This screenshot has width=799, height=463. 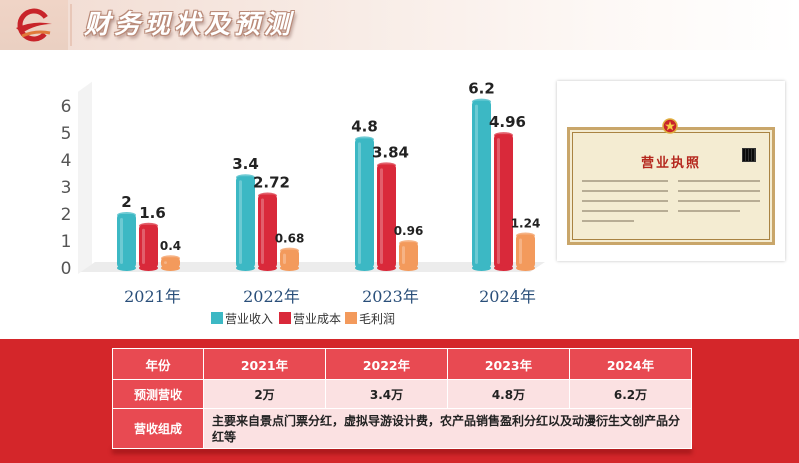 I want to click on table-row-forecast: 预测营收 2万 3.4万 4.8万 6.2万, so click(x=402, y=394).